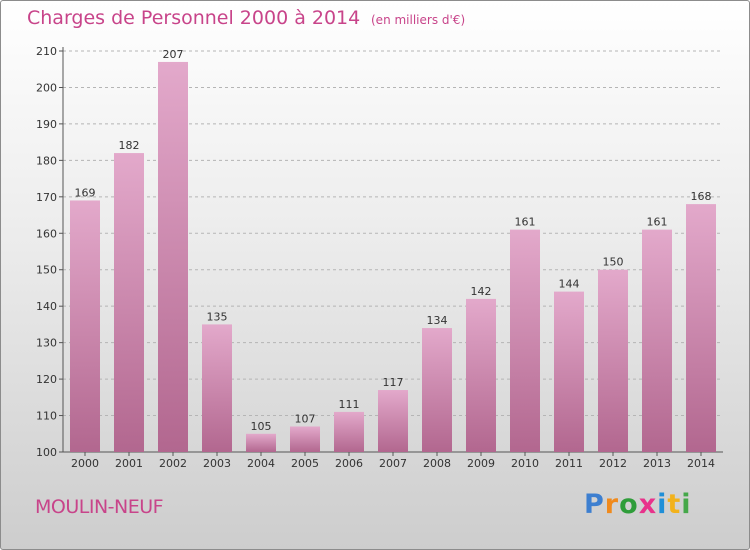  Describe the element at coordinates (46, 379) in the screenshot. I see `y-tick-label: 120` at that location.